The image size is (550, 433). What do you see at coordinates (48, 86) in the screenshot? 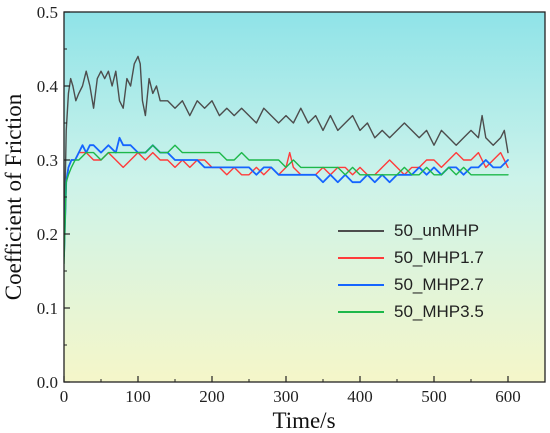
I see `y-tick-label: 0.4` at bounding box center [48, 86].